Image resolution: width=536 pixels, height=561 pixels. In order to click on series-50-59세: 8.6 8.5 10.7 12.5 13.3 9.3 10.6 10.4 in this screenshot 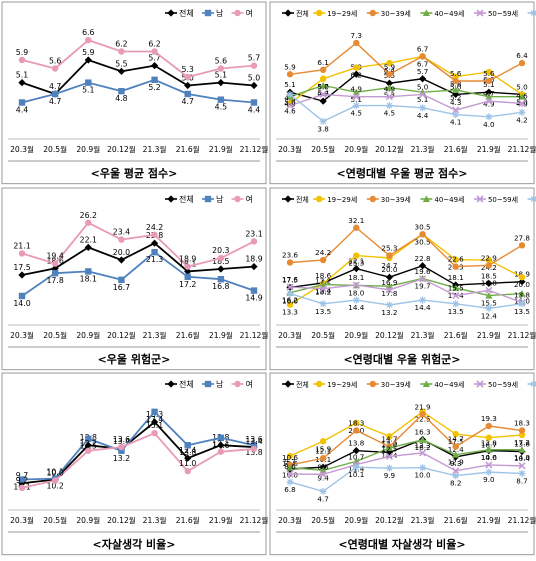, I will do `click(407, 460)`.